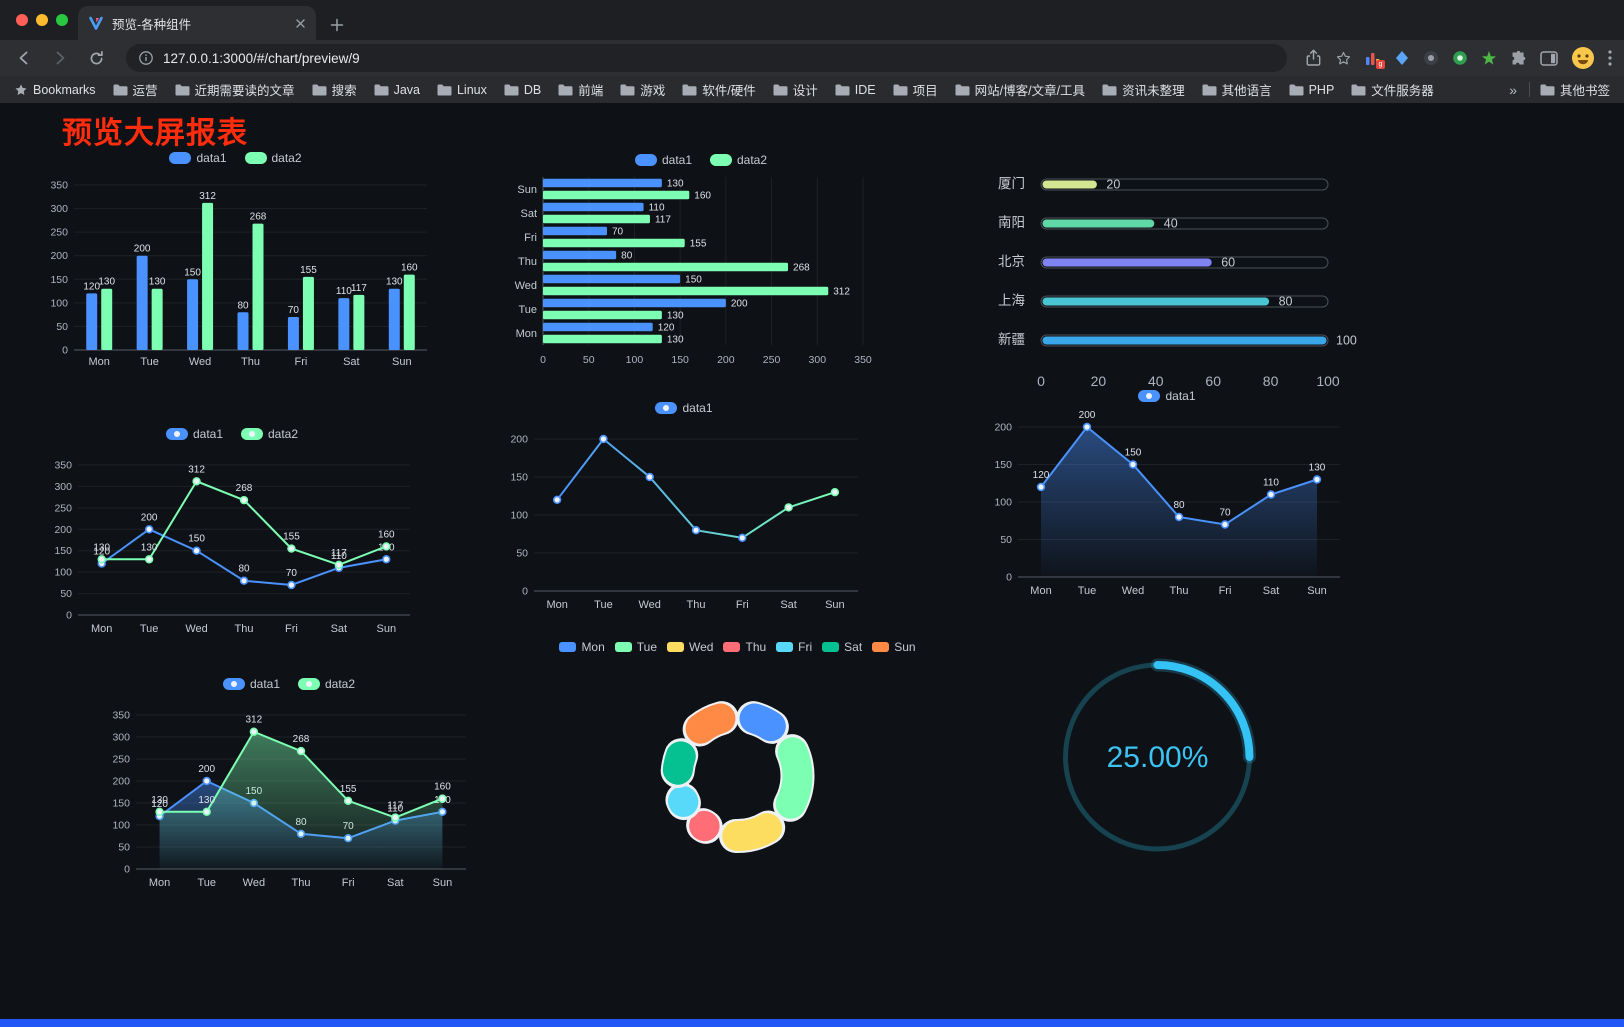  Describe the element at coordinates (795, 89) in the screenshot. I see `bookmark-folder: 设计` at that location.